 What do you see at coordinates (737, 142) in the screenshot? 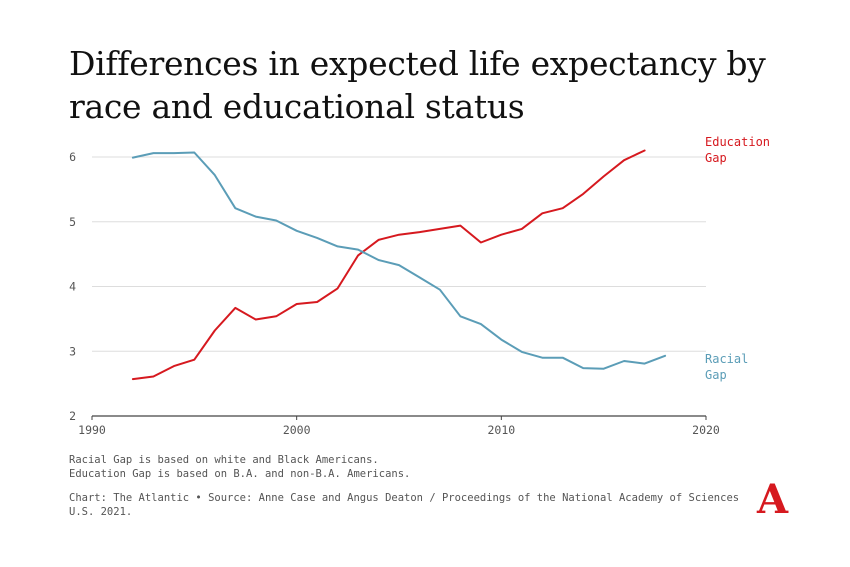
I see `series-label-line: Education` at bounding box center [737, 142].